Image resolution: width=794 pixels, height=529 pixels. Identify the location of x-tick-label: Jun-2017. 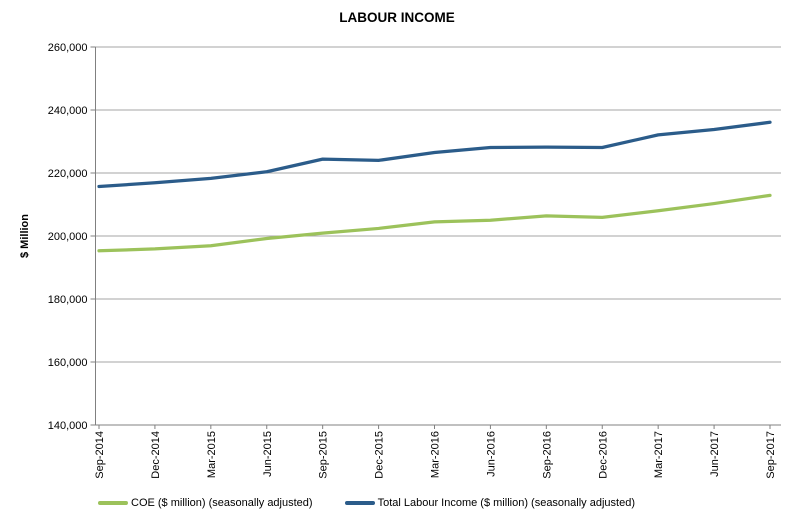
(715, 454).